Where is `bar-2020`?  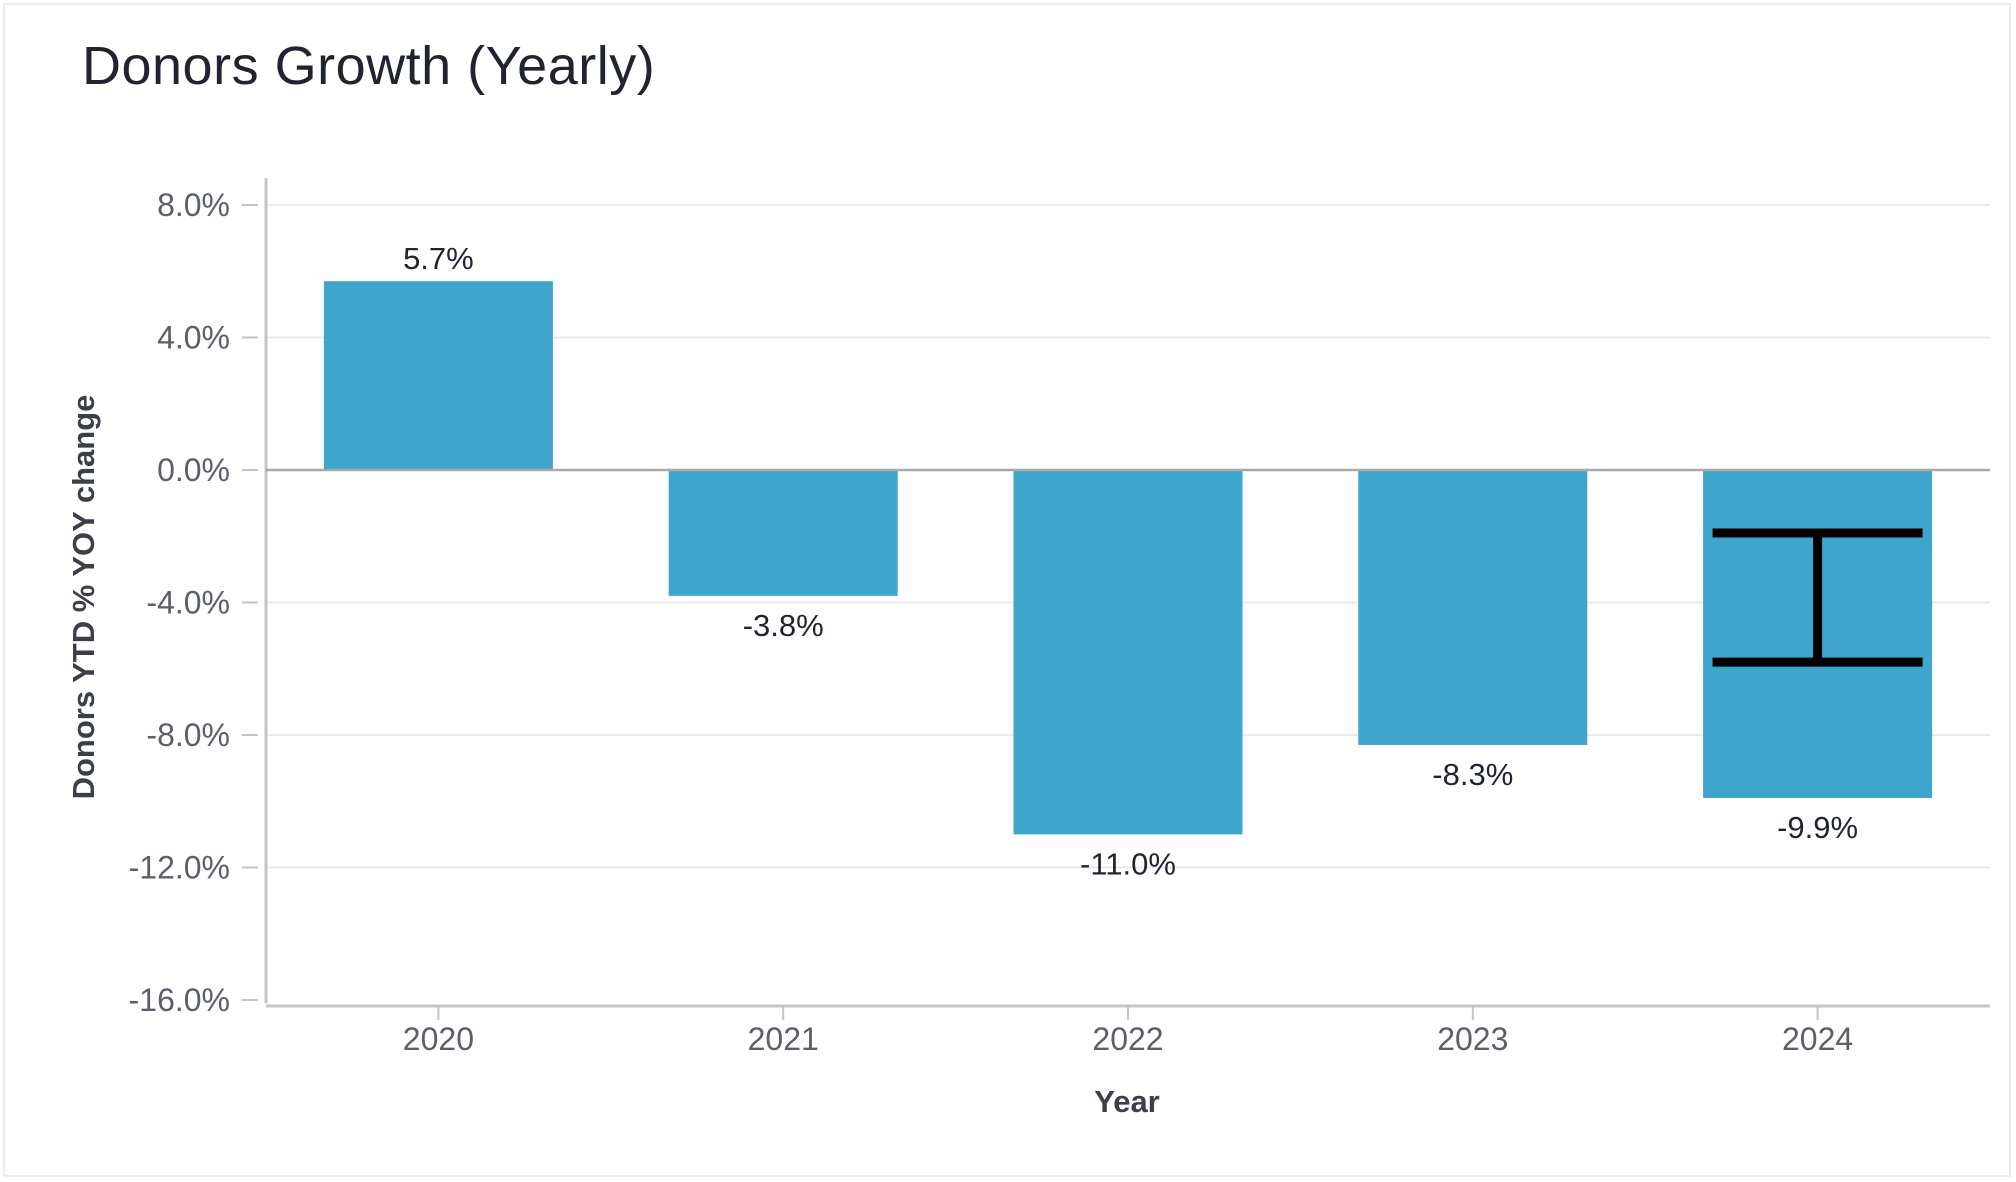 bar-2020 is located at coordinates (438, 375).